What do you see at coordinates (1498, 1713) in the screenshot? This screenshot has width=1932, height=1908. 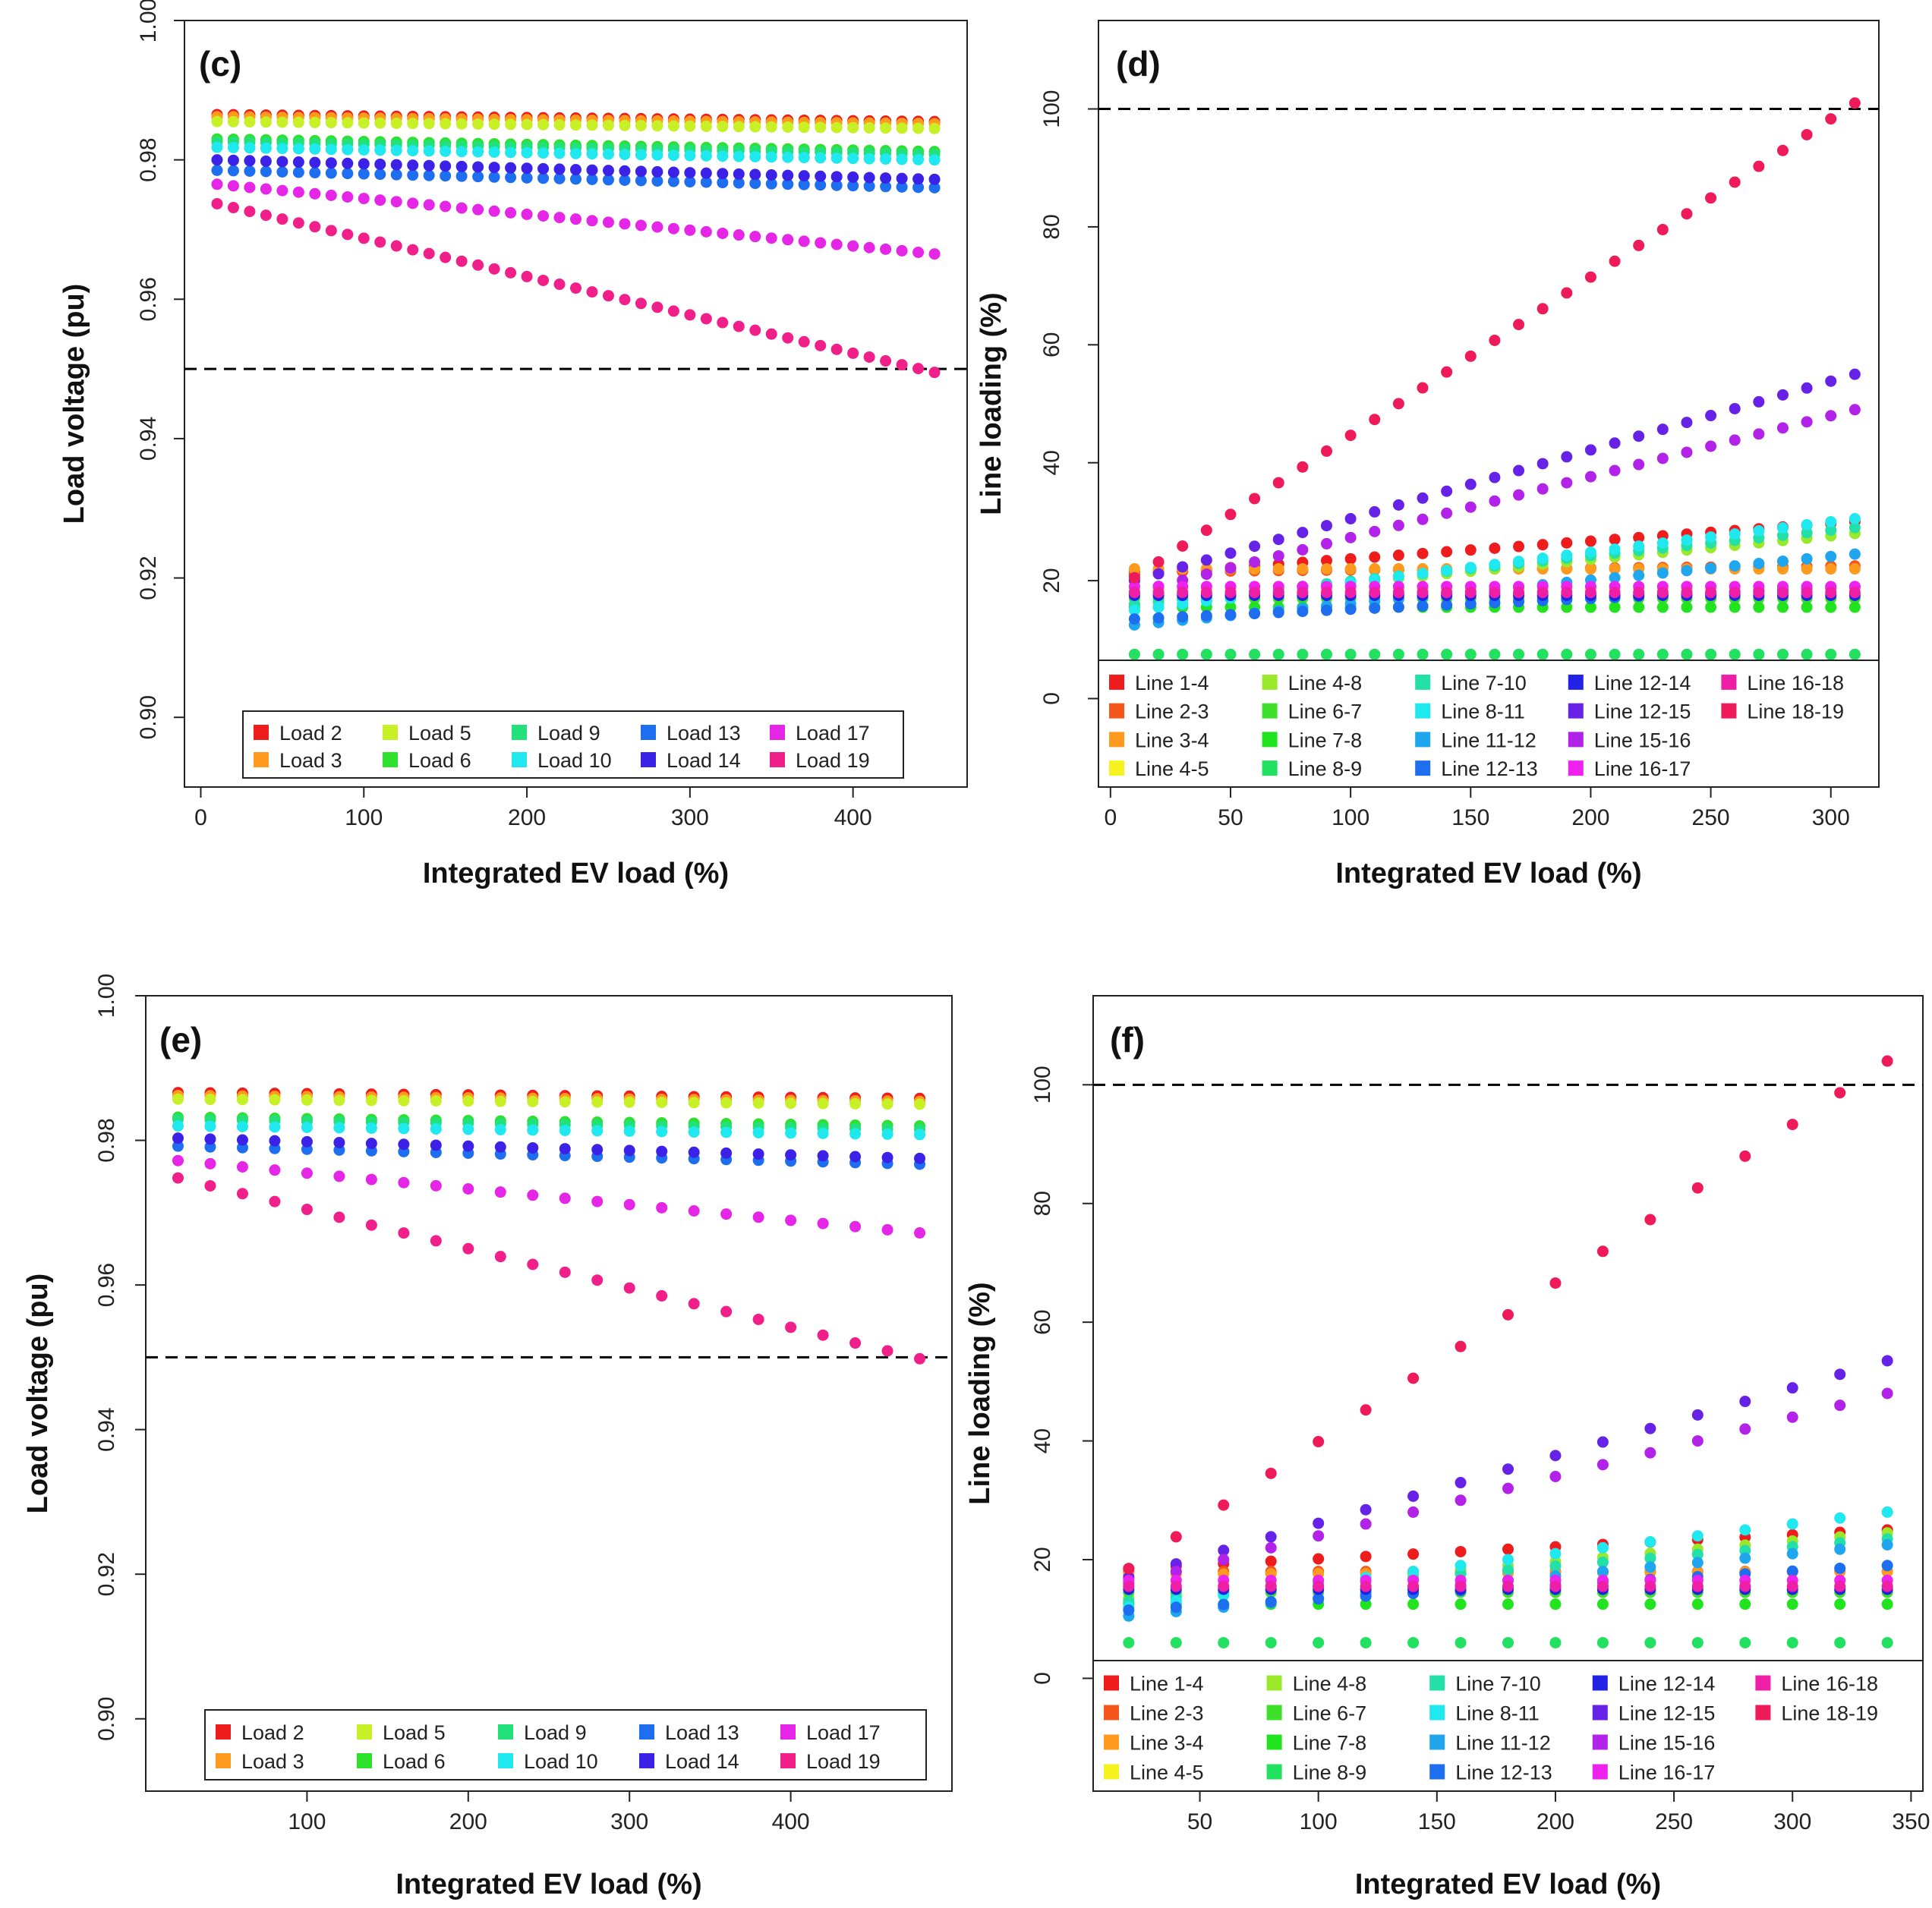 I see `legend-label-line-8-11: Line 8-11` at bounding box center [1498, 1713].